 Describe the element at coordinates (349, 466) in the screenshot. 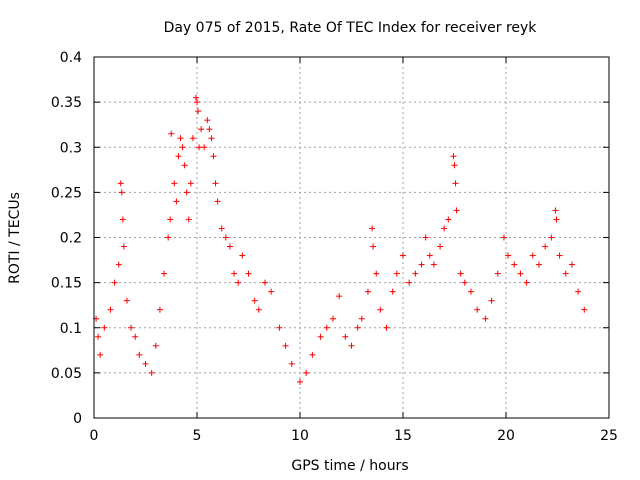

I see `x-axis-label: GPS time / hours` at that location.